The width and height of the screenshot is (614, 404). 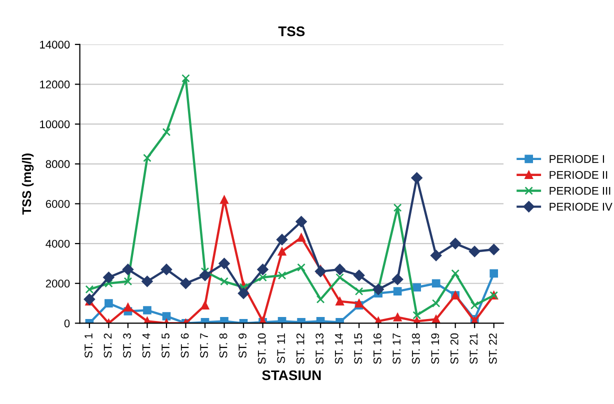 I want to click on x-tick-label: ST. 16, so click(x=377, y=348).